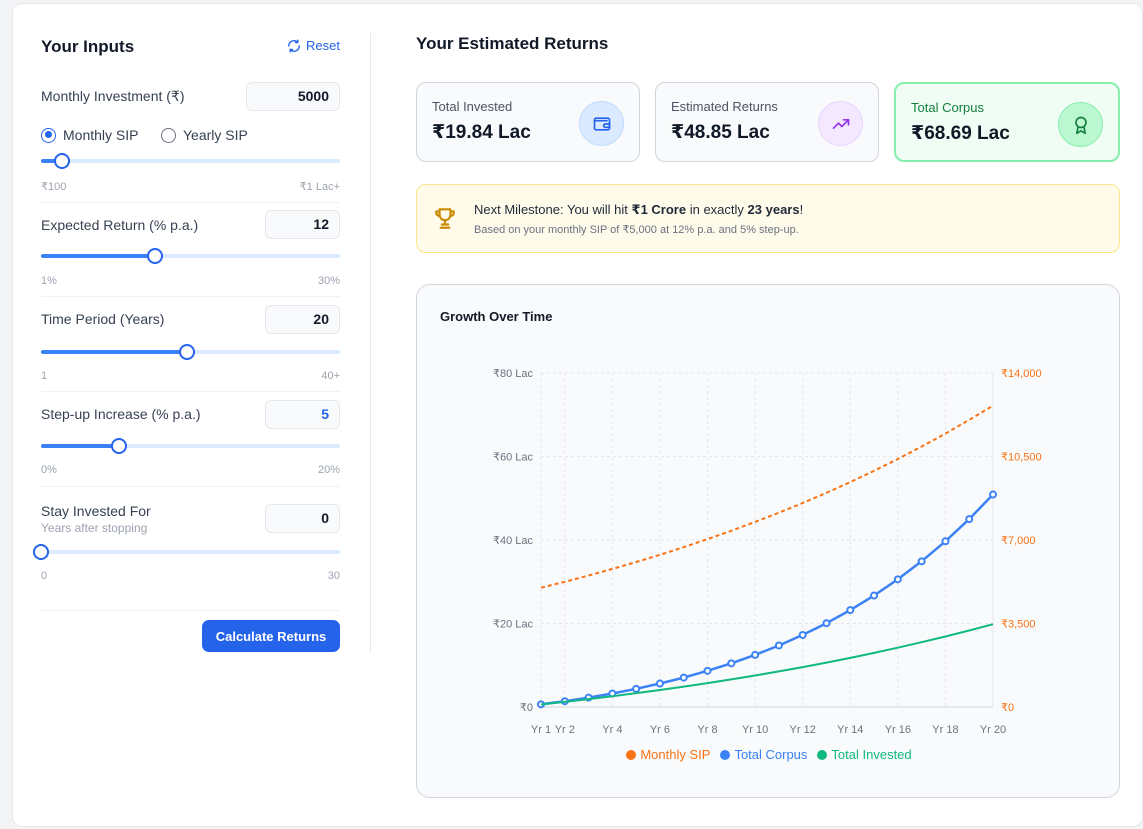  What do you see at coordinates (1021, 458) in the screenshot?
I see `y-right-tick-label: ₹10,500` at bounding box center [1021, 458].